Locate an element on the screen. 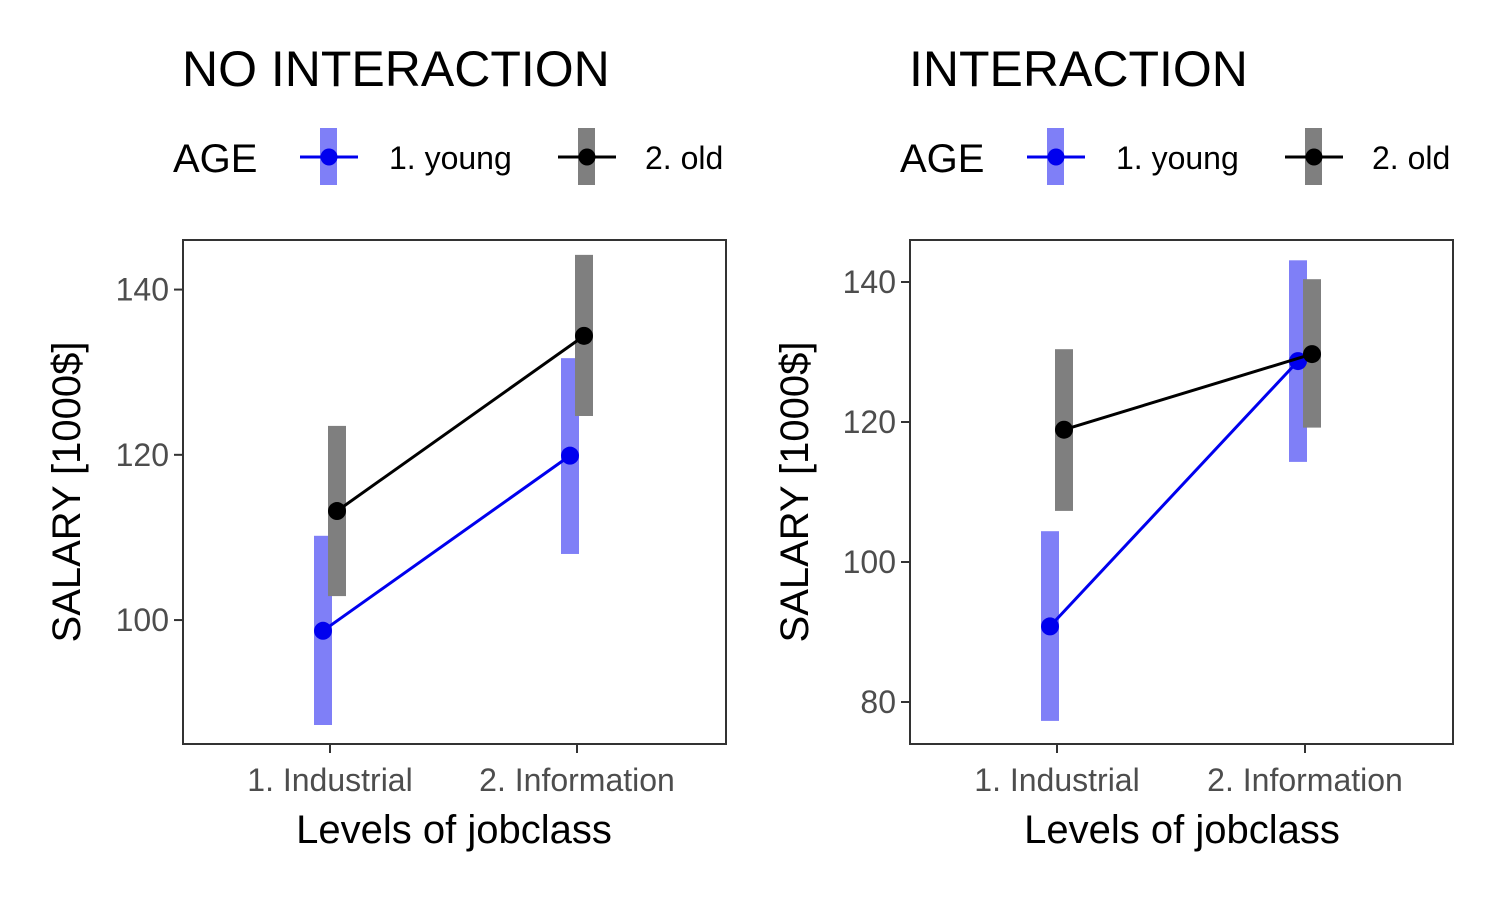 The width and height of the screenshot is (1500, 900). y-tick-label: 80 is located at coordinates (878, 702).